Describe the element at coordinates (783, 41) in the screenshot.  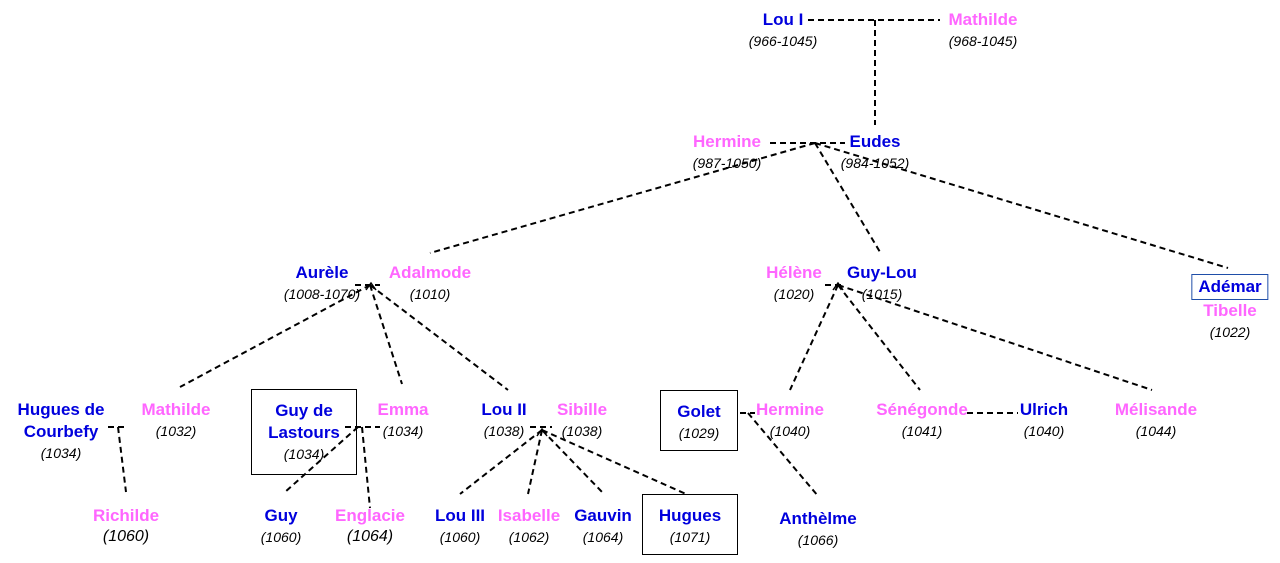
I see `person-dates: (966-1045)` at that location.